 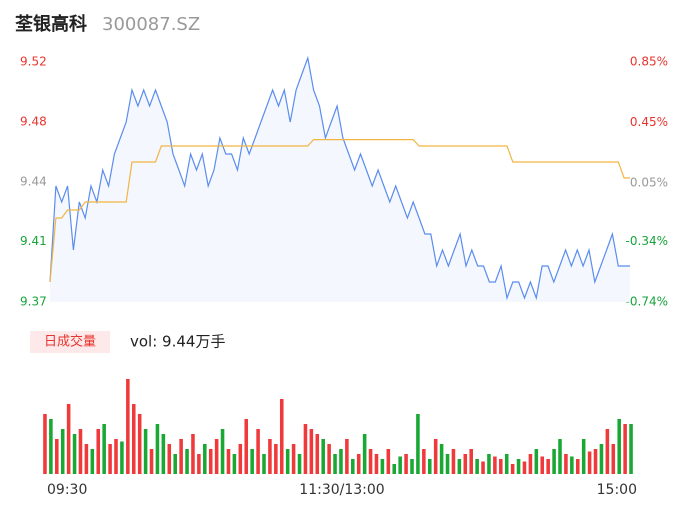 What do you see at coordinates (51, 24) in the screenshot?
I see `stock-name: 荃银高科` at bounding box center [51, 24].